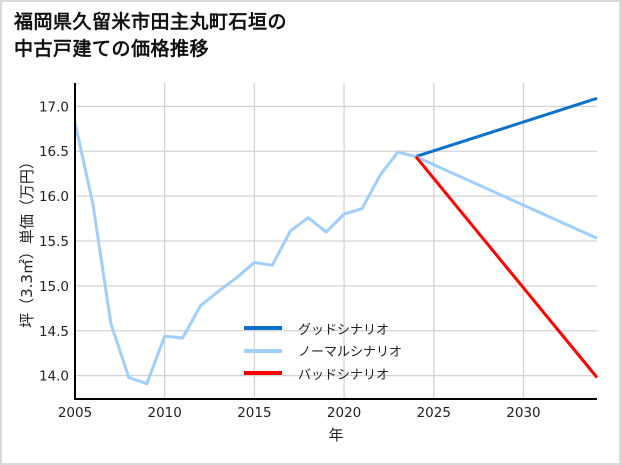  I want to click on x-tick-label: 2005, so click(75, 413).